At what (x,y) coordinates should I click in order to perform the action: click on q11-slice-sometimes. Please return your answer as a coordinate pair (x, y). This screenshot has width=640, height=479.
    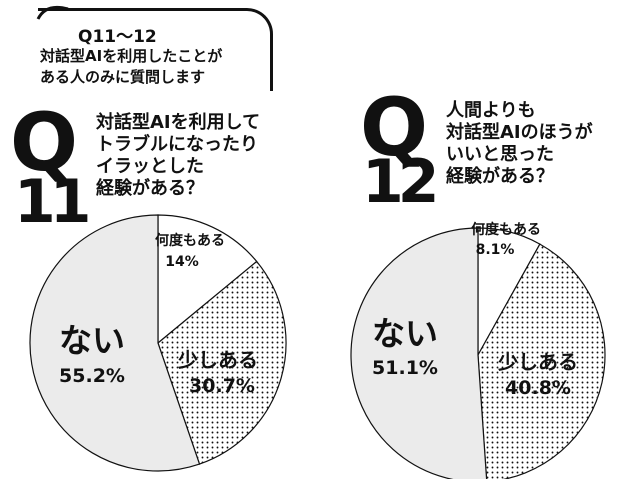
    Looking at the image, I should click on (222, 362).